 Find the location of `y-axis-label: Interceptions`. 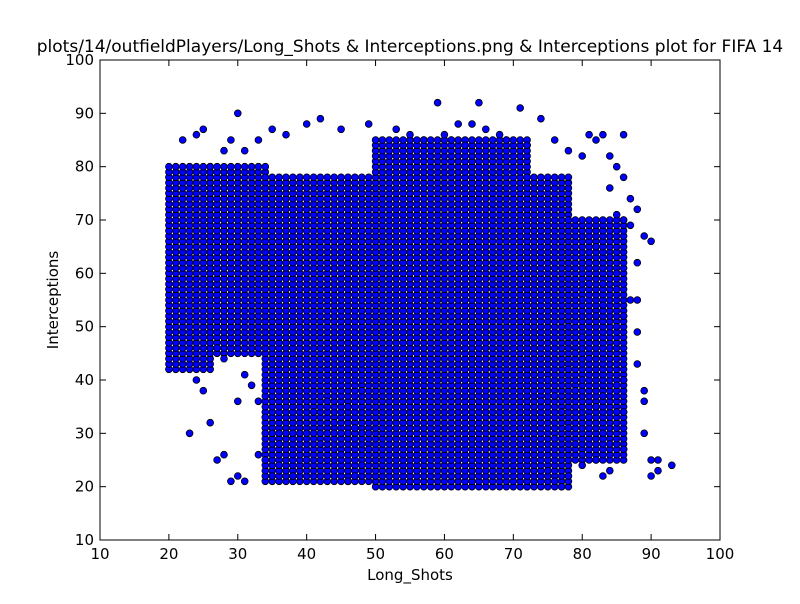

y-axis-label: Interceptions is located at coordinates (53, 300).